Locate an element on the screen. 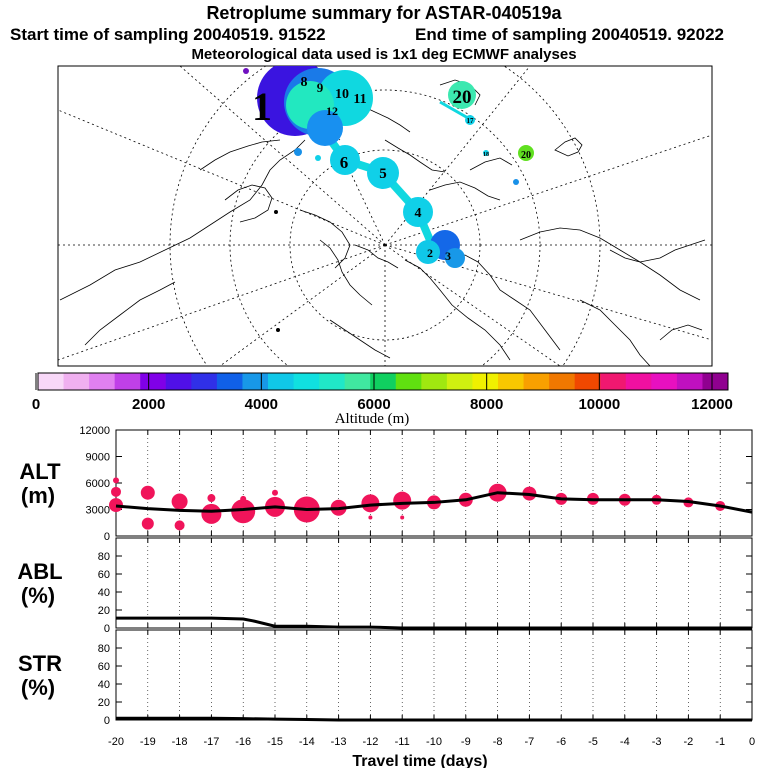 This screenshot has height=768, width=768. x-tick-label: -8 is located at coordinates (498, 742).